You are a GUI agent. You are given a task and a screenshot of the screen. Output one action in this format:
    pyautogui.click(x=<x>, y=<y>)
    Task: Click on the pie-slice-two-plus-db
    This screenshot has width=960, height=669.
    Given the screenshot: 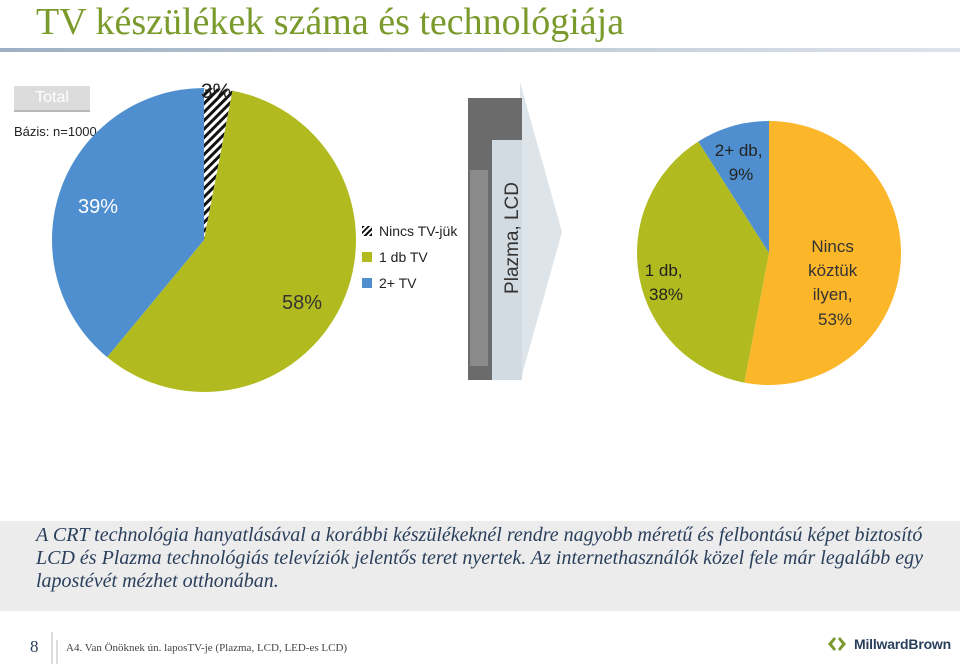 What is the action you would take?
    pyautogui.click(x=733, y=187)
    